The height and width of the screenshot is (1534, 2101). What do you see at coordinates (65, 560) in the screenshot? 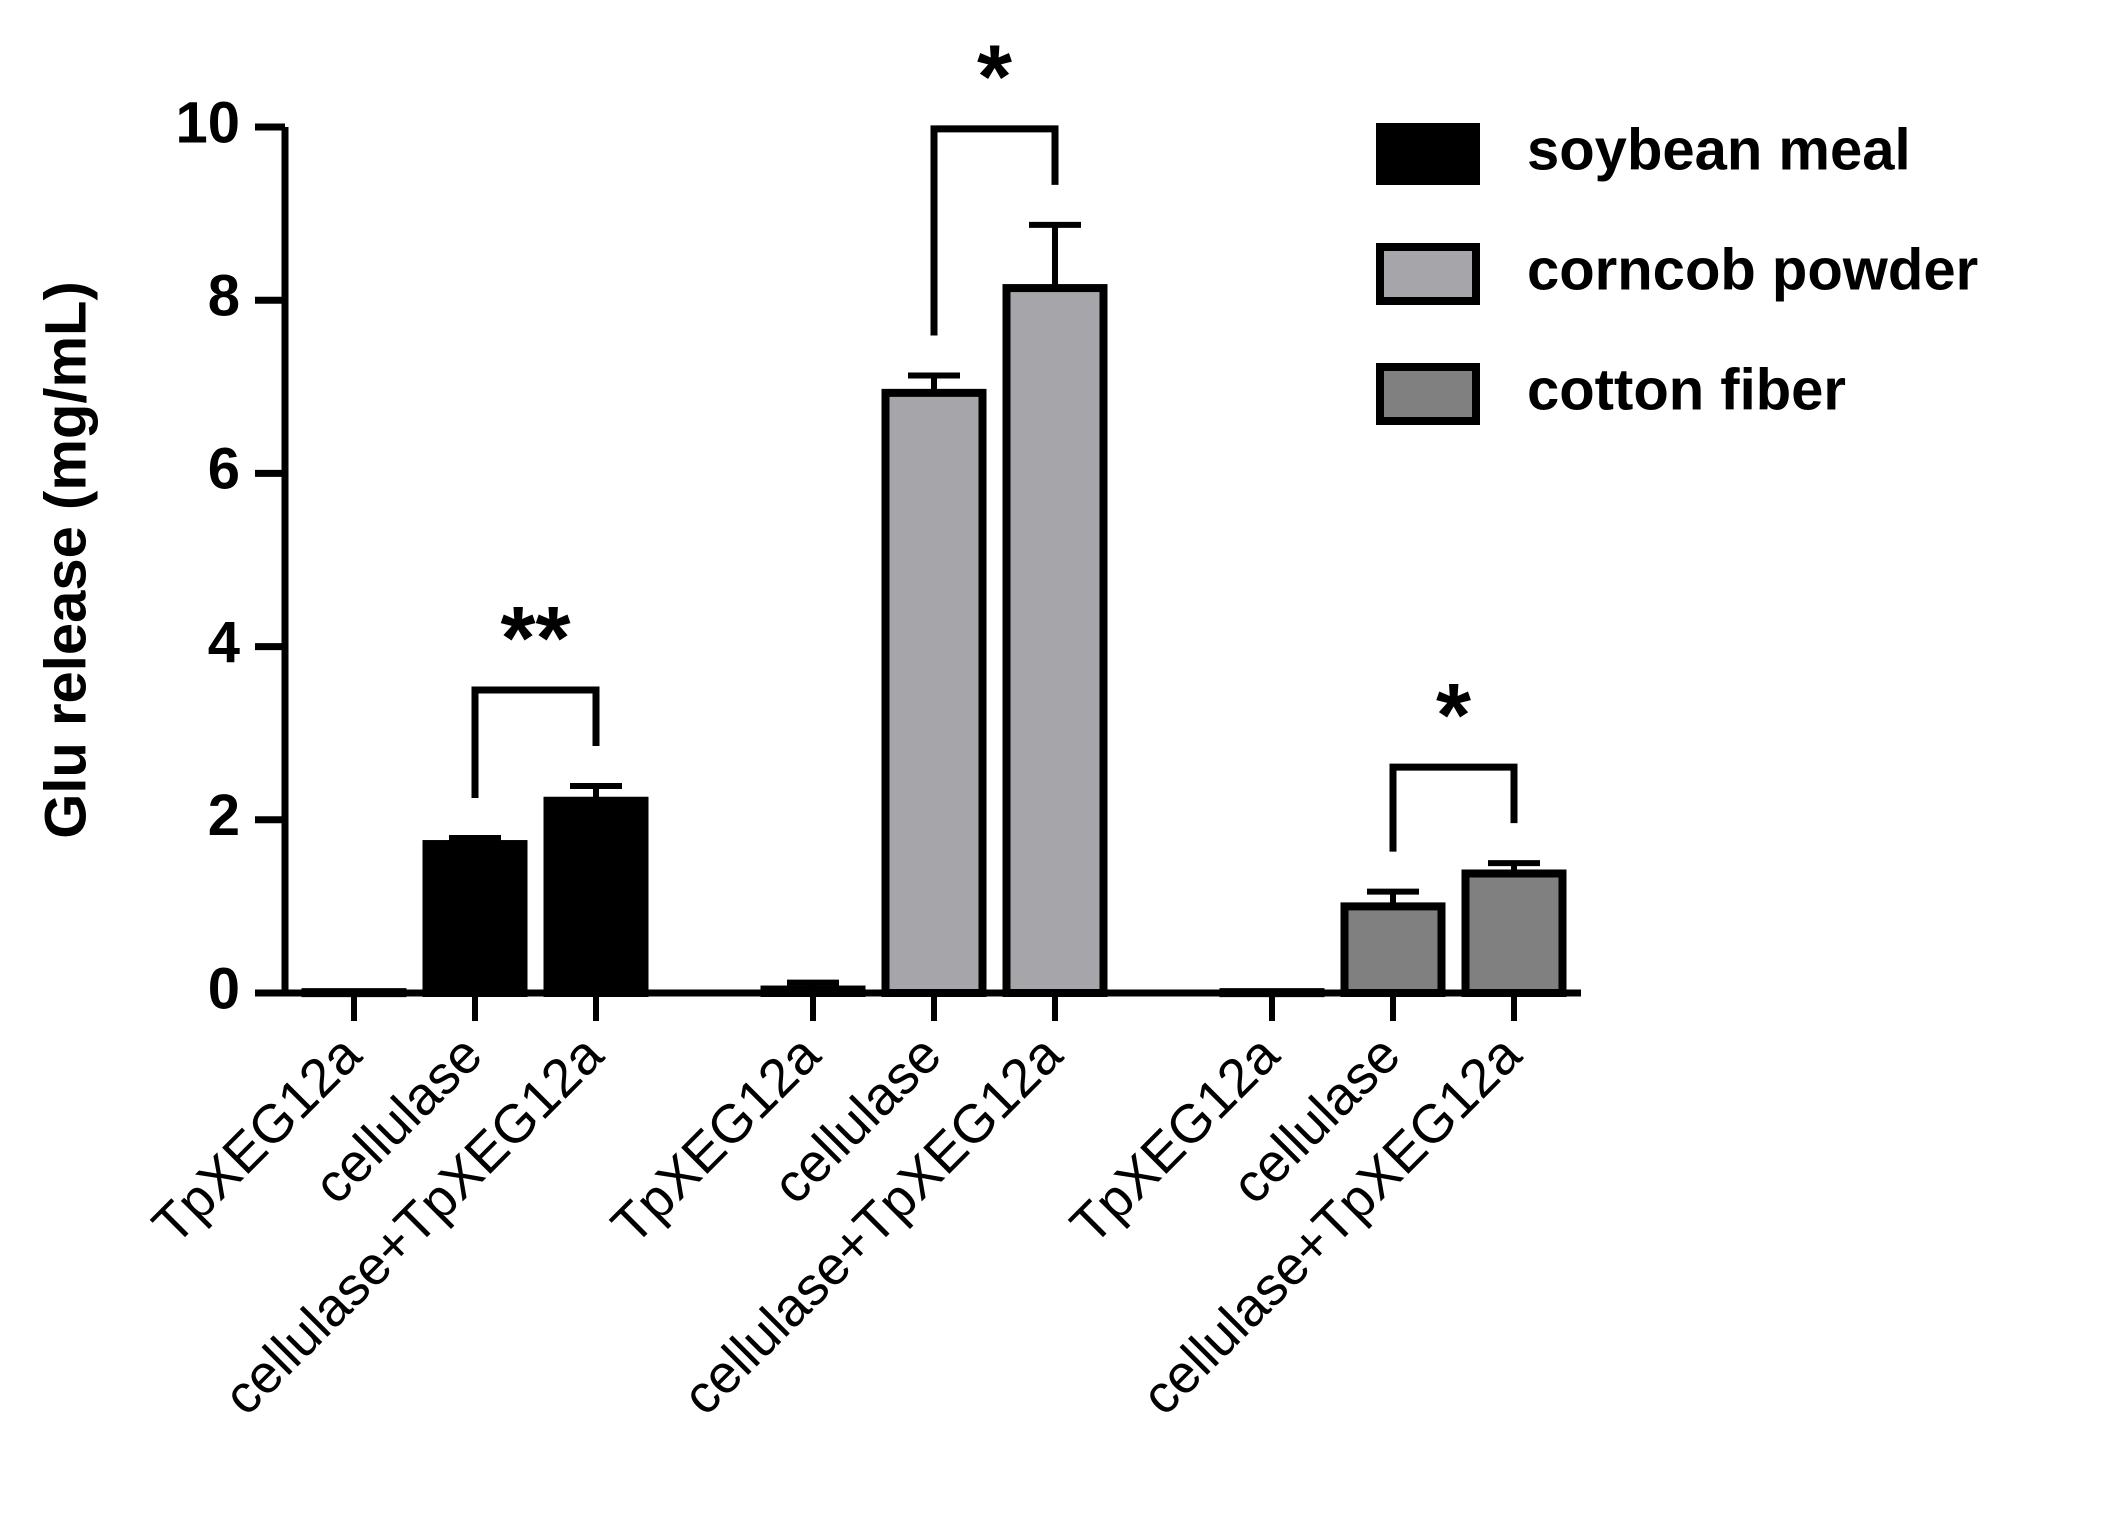
I see `y-axis-label: Glu release (mg/mL)` at bounding box center [65, 560].